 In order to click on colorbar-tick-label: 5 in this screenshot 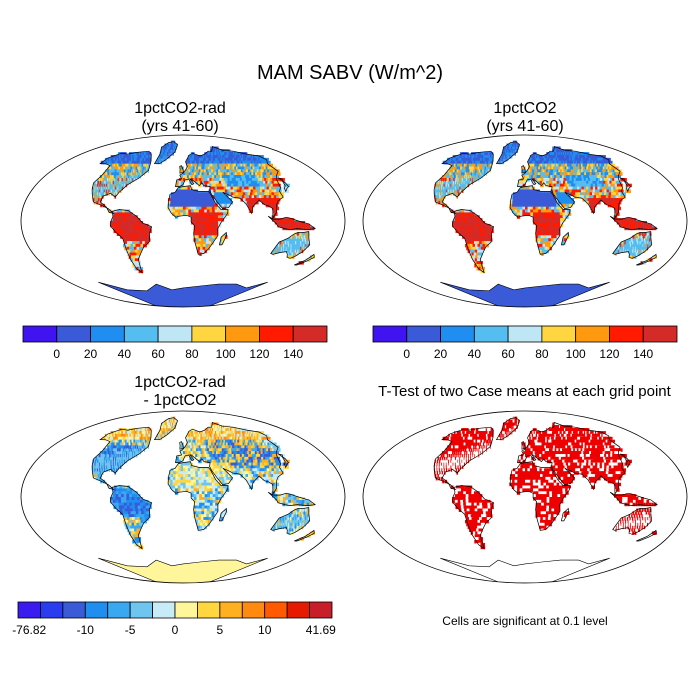, I will do `click(220, 630)`.